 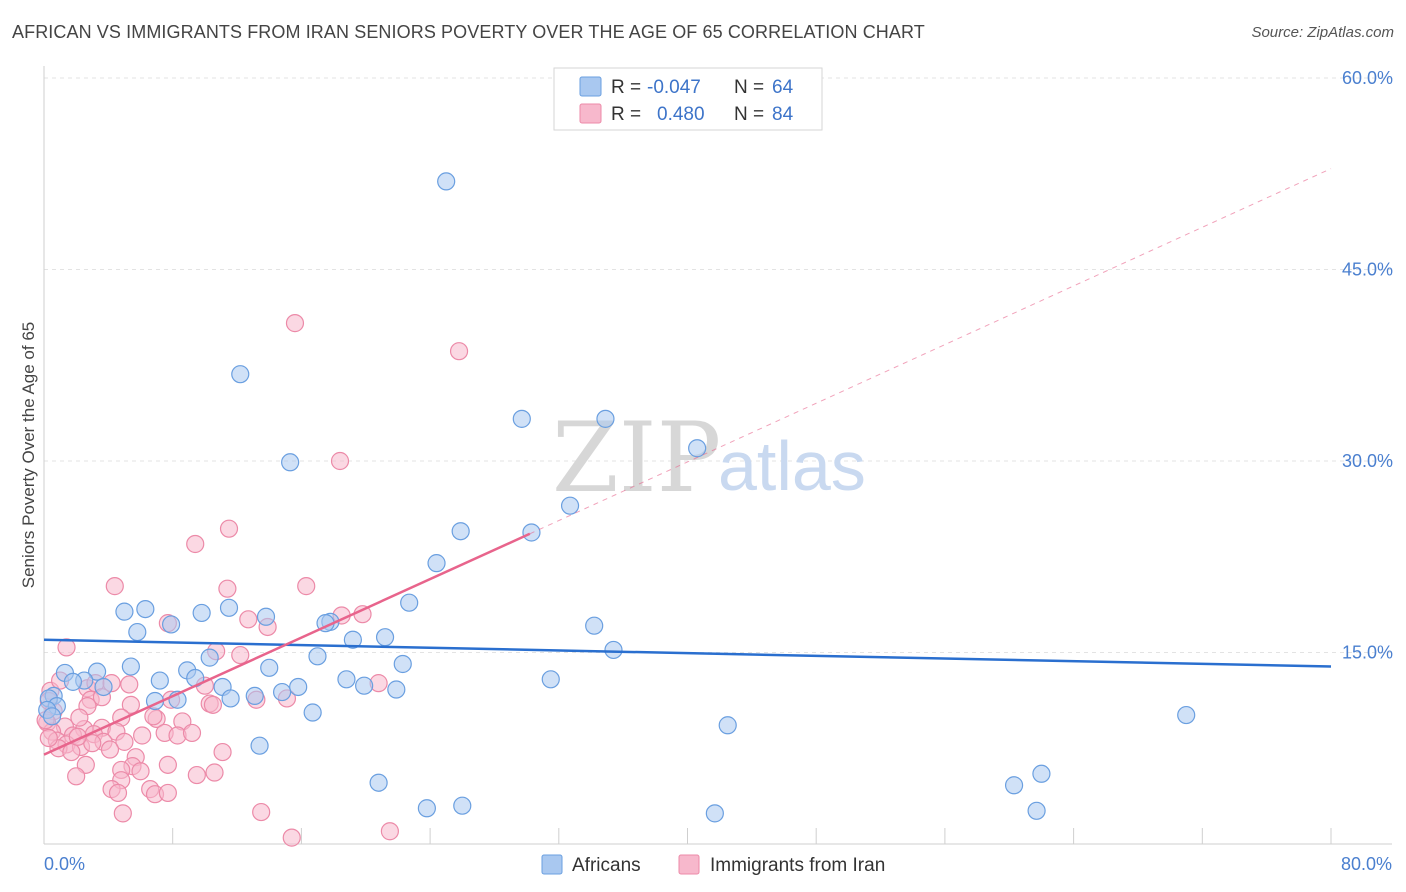 I want to click on watermark-zip: ZIP, so click(x=636, y=458).